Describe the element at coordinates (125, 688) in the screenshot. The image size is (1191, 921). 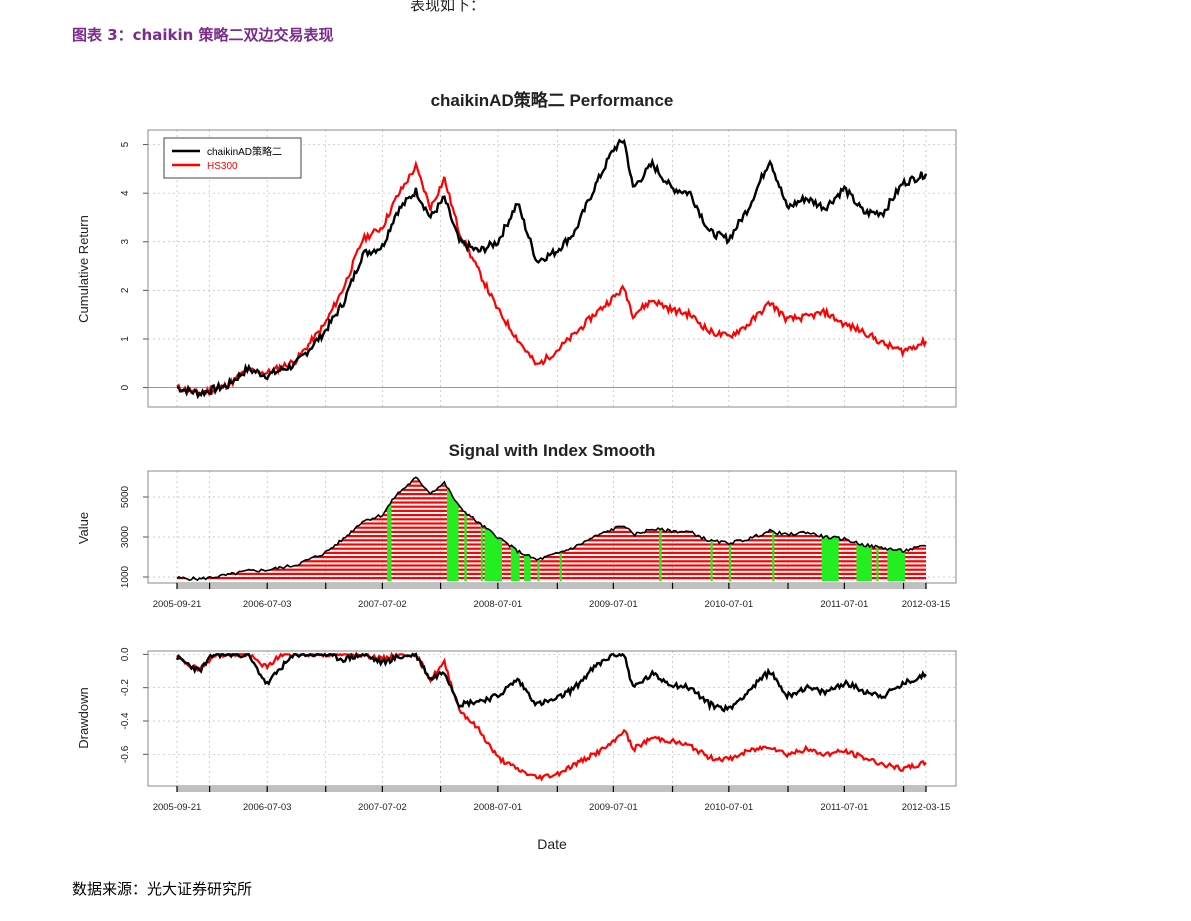
I see `y-tick-label: -0.2` at that location.